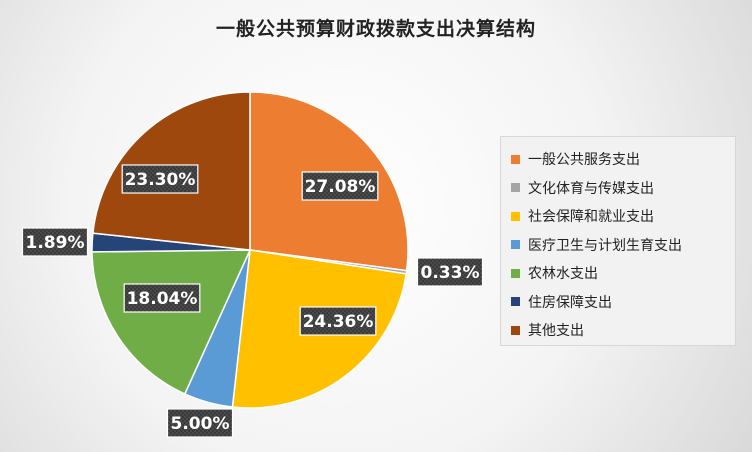 Image resolution: width=752 pixels, height=452 pixels. I want to click on data-label-text: 24.36%, so click(338, 322).